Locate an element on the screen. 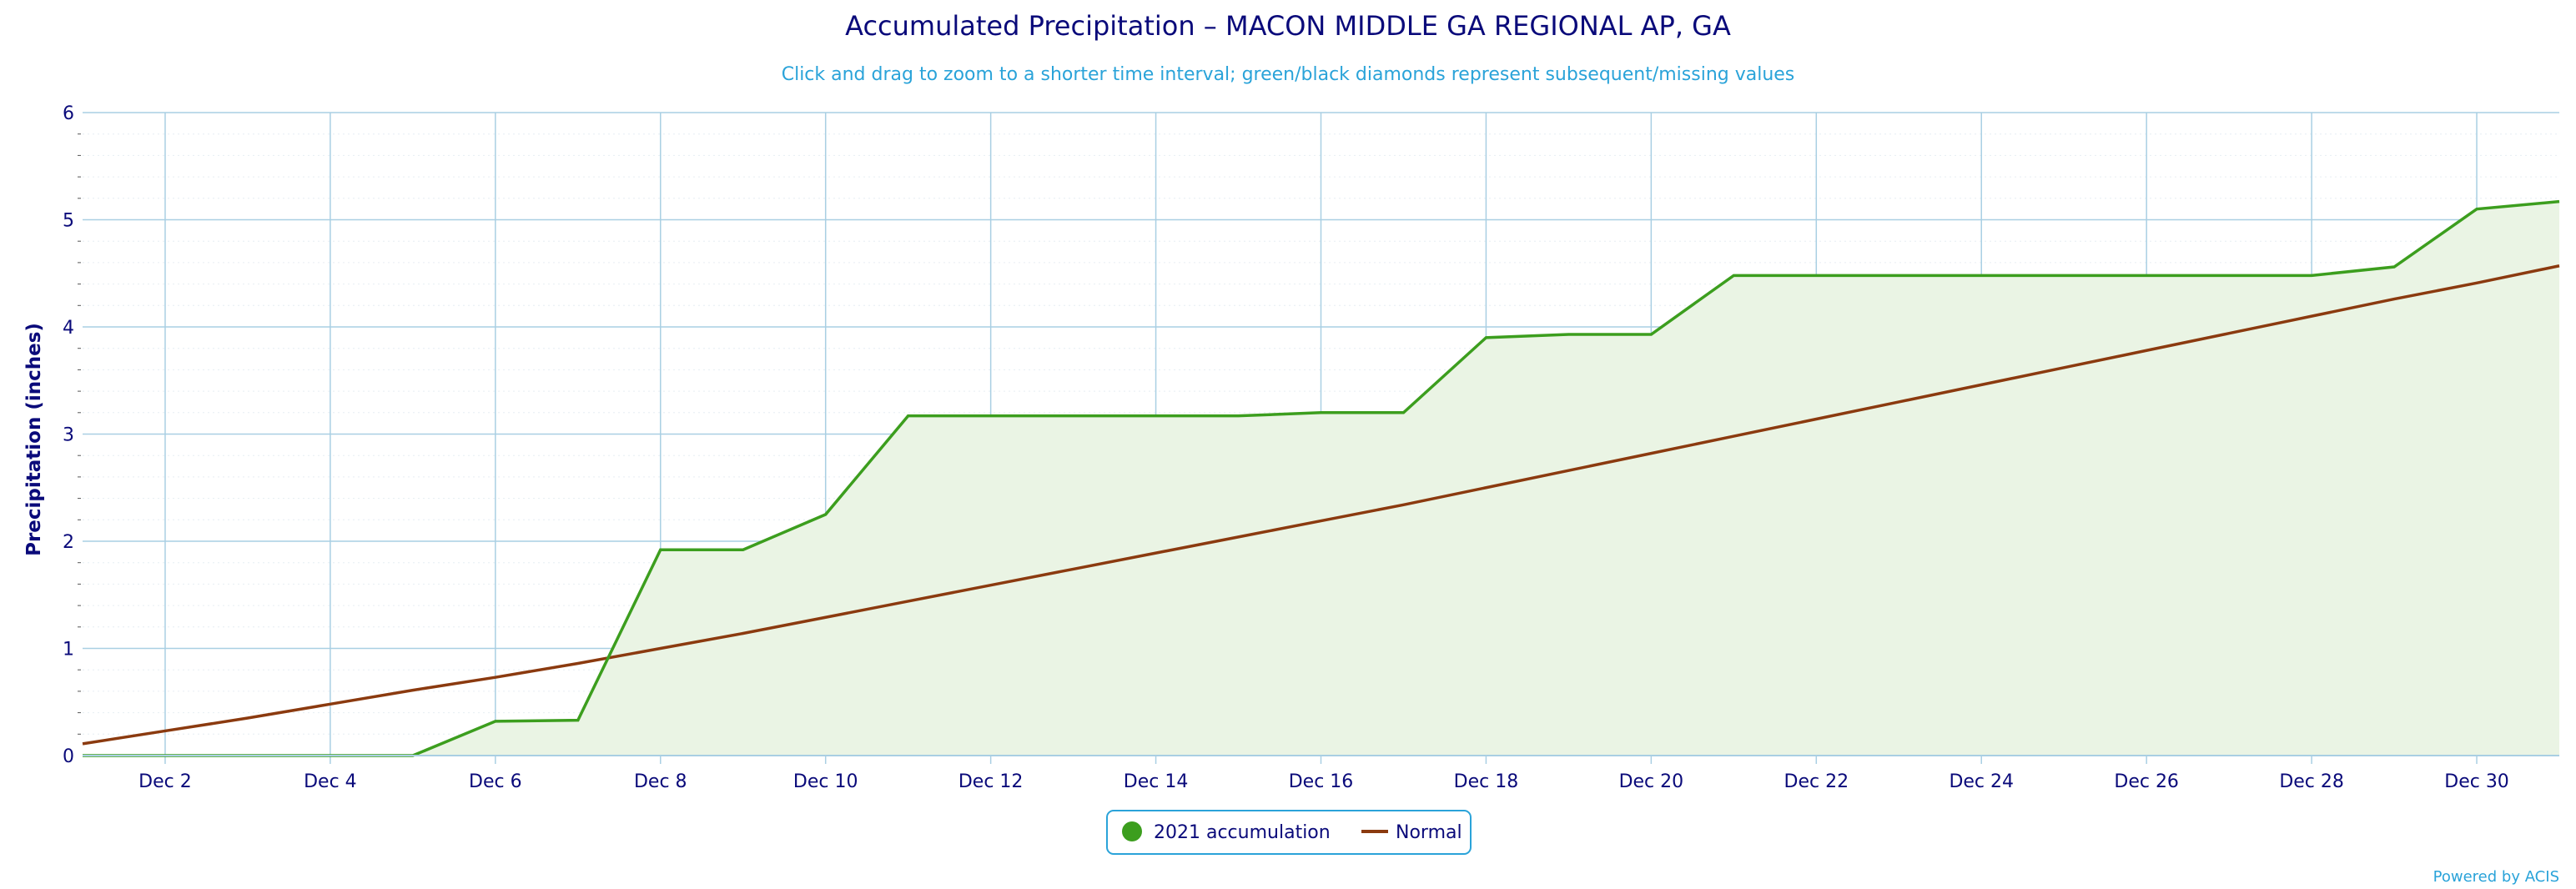 The image size is (2576, 889). legend: 2021 accumulation Normal is located at coordinates (1289, 832).